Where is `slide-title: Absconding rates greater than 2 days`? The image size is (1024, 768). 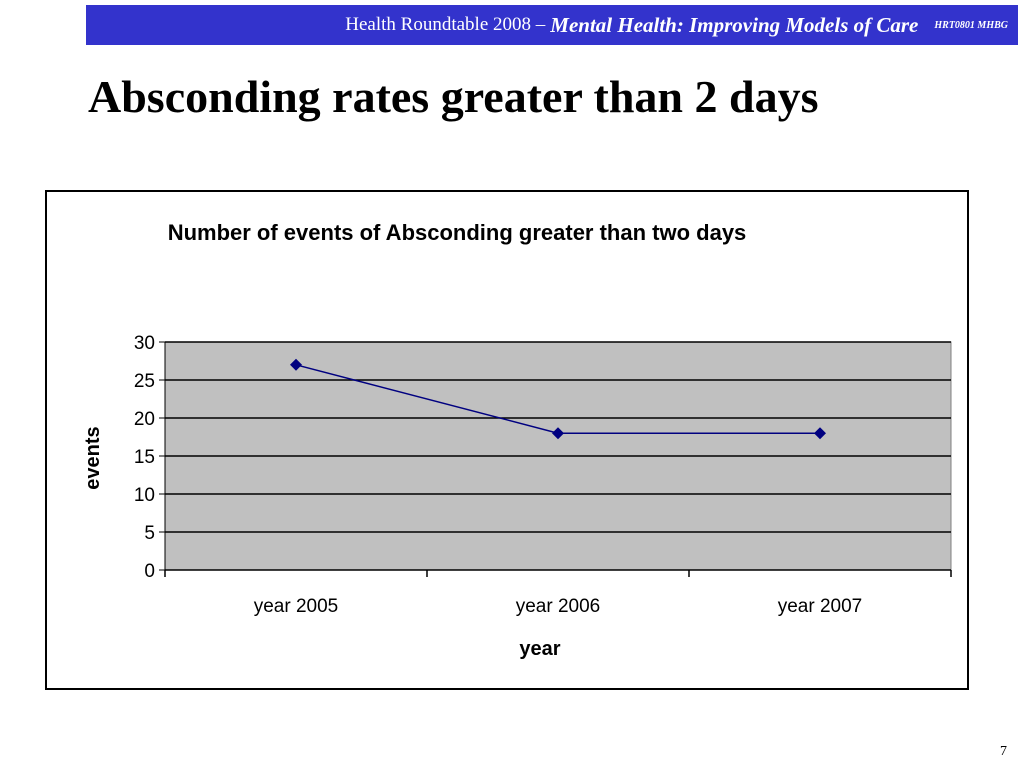 slide-title: Absconding rates greater than 2 days is located at coordinates (453, 96).